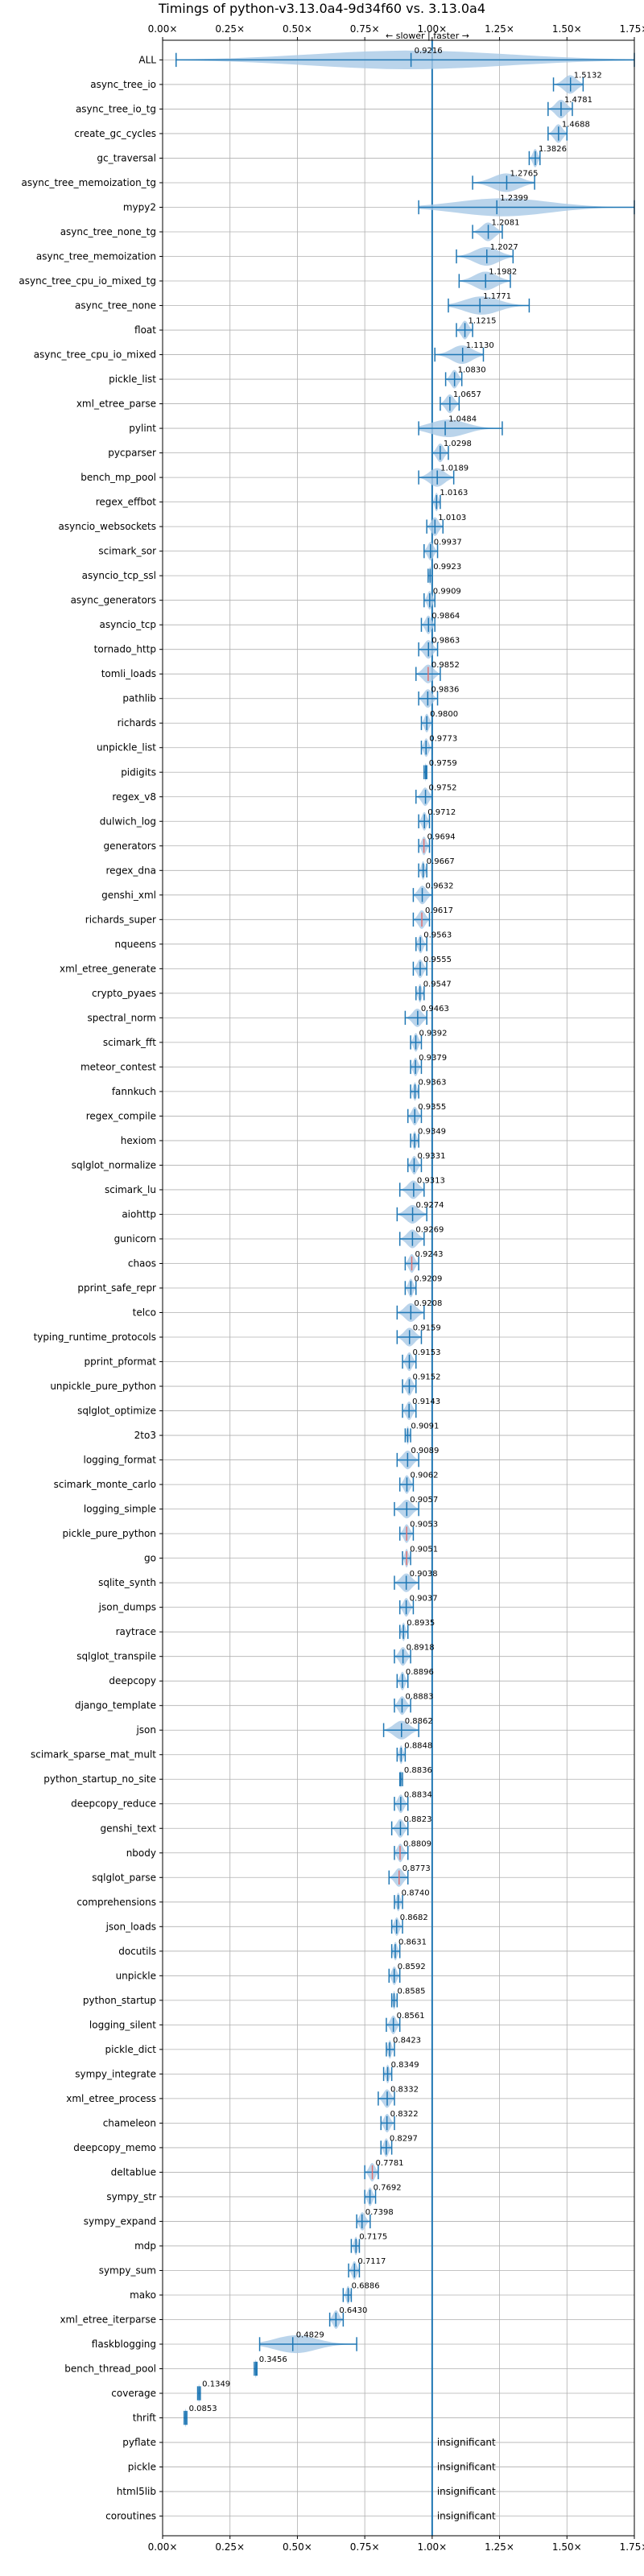  Describe the element at coordinates (567, 2547) in the screenshot. I see `x-tick-label-bottom: 1.50×` at that location.